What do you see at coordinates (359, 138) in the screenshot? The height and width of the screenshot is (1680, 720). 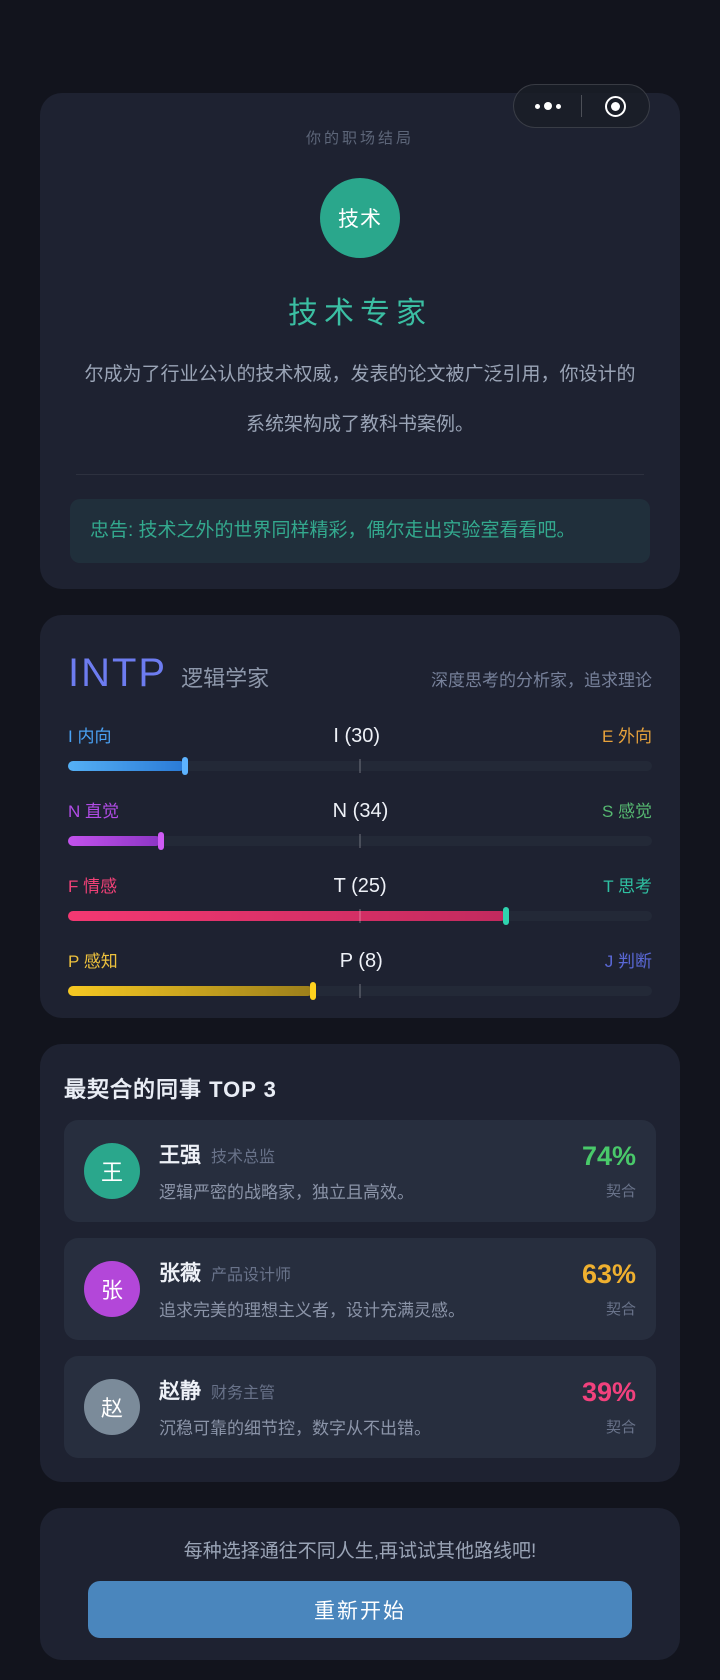 I see `result-header: 你的职场结局` at bounding box center [359, 138].